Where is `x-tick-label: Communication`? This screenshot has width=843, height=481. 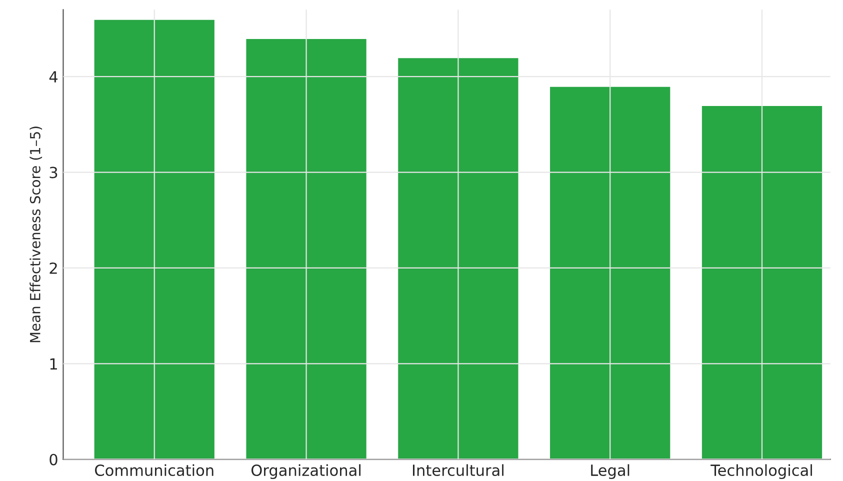 x-tick-label: Communication is located at coordinates (154, 470).